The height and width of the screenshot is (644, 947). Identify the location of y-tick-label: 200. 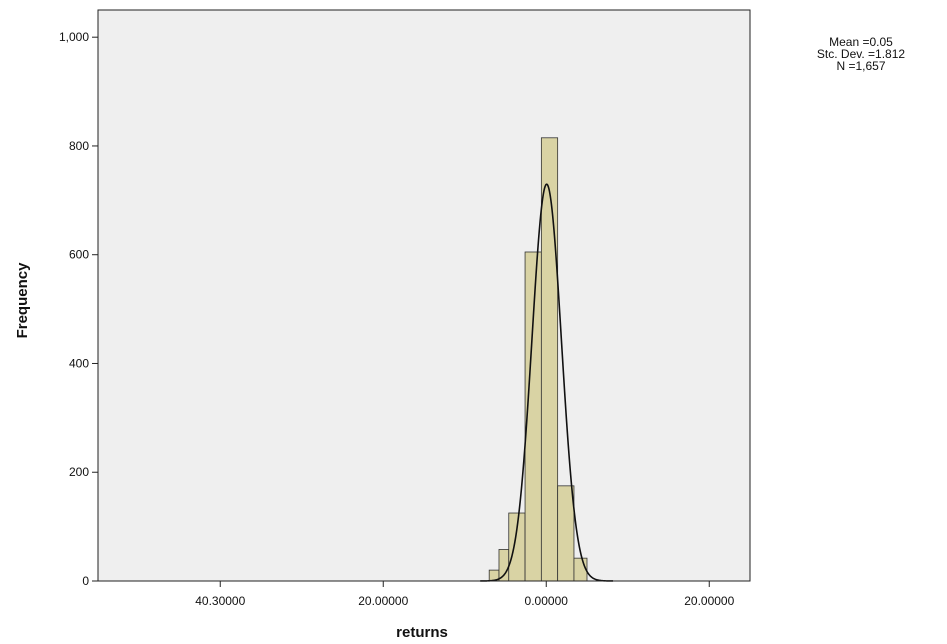
(79, 472).